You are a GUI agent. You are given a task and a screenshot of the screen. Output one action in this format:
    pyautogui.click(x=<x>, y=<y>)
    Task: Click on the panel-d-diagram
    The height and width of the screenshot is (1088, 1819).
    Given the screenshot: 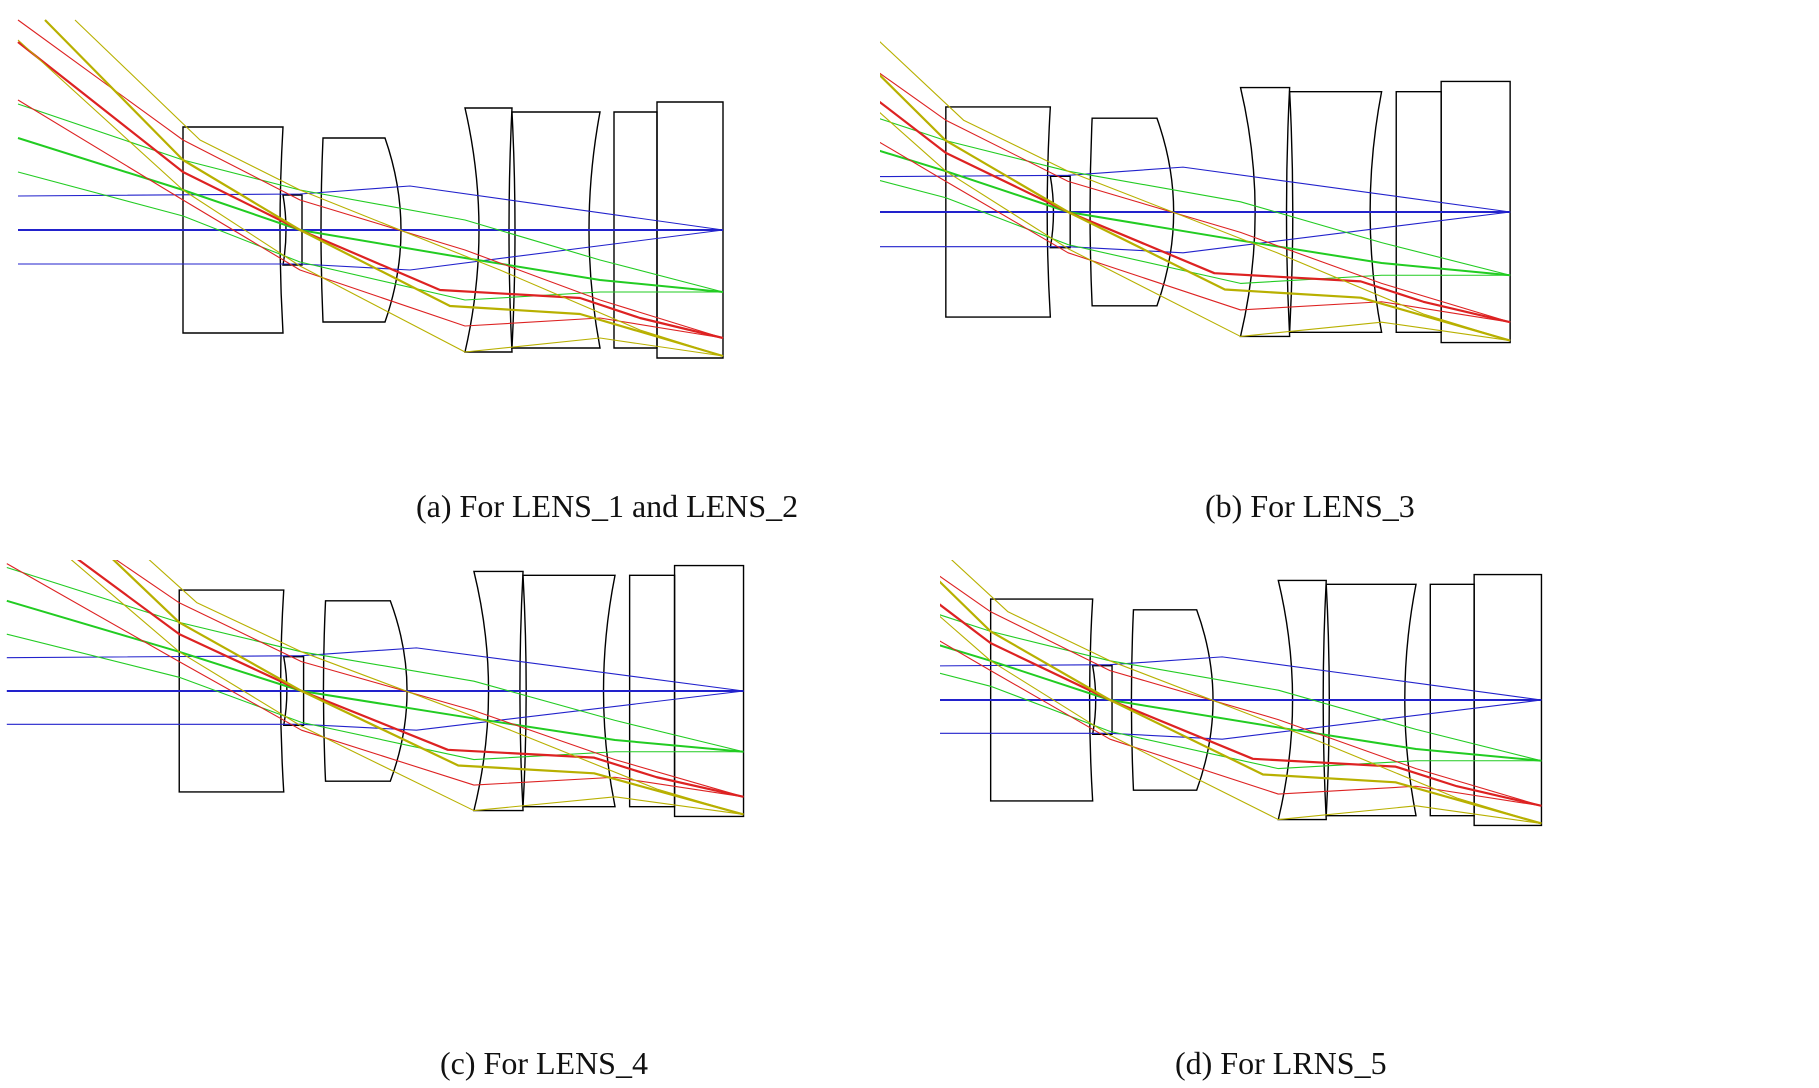 What is the action you would take?
    pyautogui.click(x=1241, y=693)
    